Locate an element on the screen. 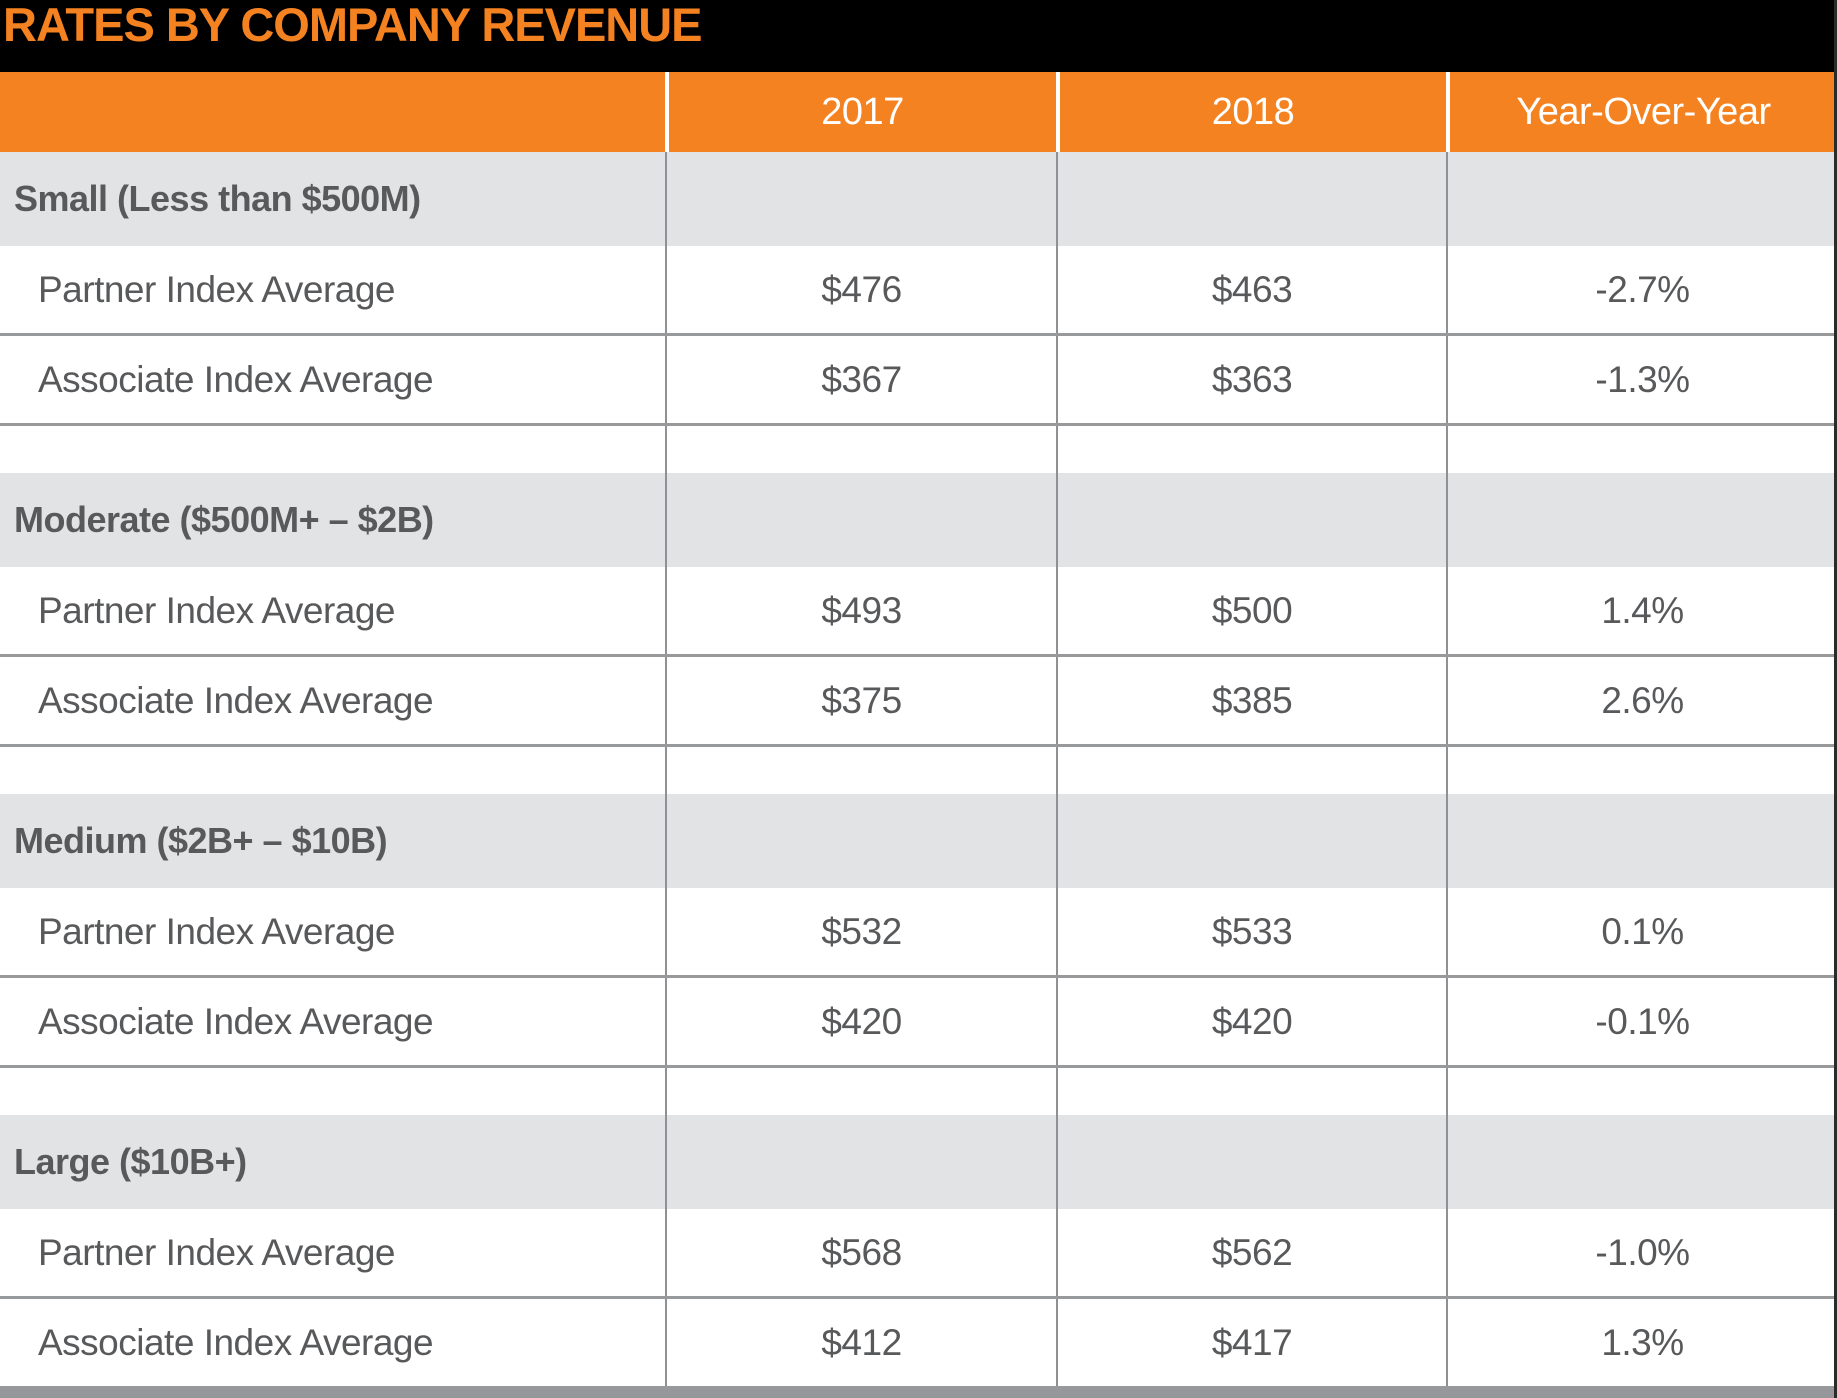  header-empty-cell is located at coordinates (332, 112).